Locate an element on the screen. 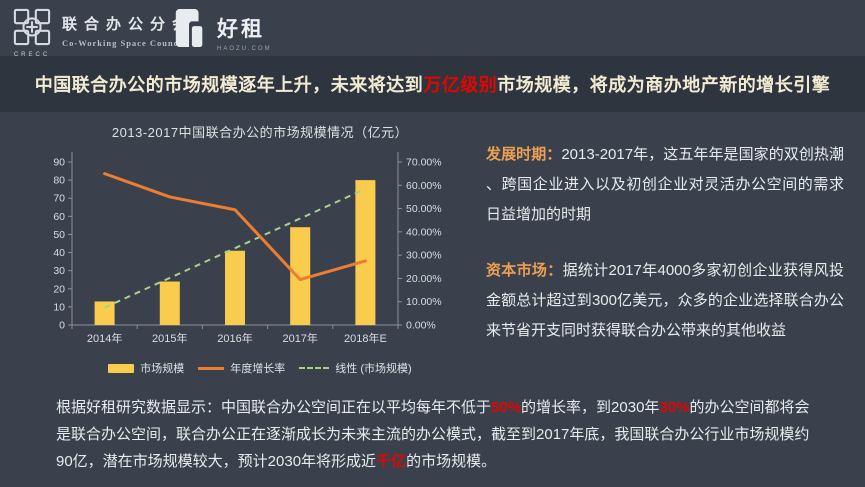 This screenshot has width=865, height=487. right-axis-tick-label: 40.00% is located at coordinates (424, 232).